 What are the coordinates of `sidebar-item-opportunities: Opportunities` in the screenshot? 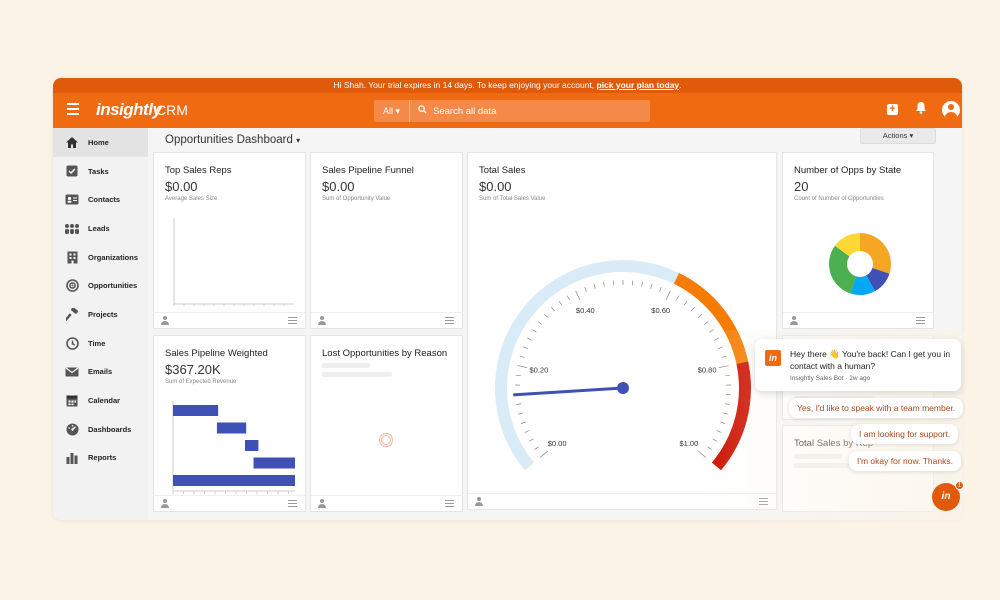 It's located at (100, 285).